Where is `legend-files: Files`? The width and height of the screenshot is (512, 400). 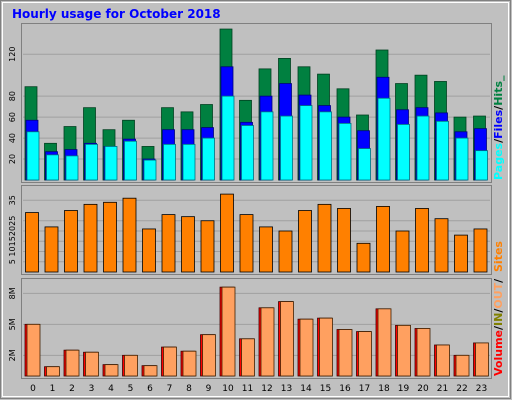 legend-files: Files is located at coordinates (498, 124).